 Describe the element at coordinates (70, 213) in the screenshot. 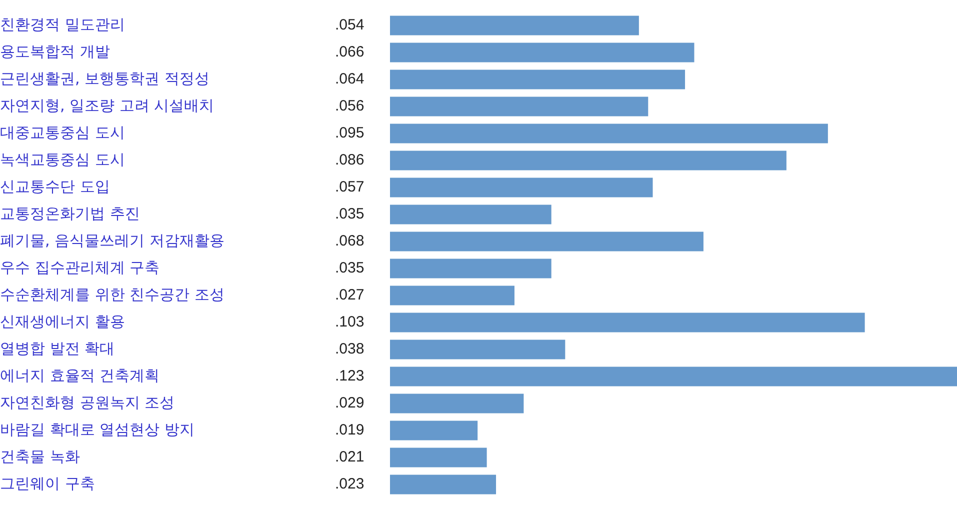

I see `y-tick-label: 교통정온화기법 추진` at that location.